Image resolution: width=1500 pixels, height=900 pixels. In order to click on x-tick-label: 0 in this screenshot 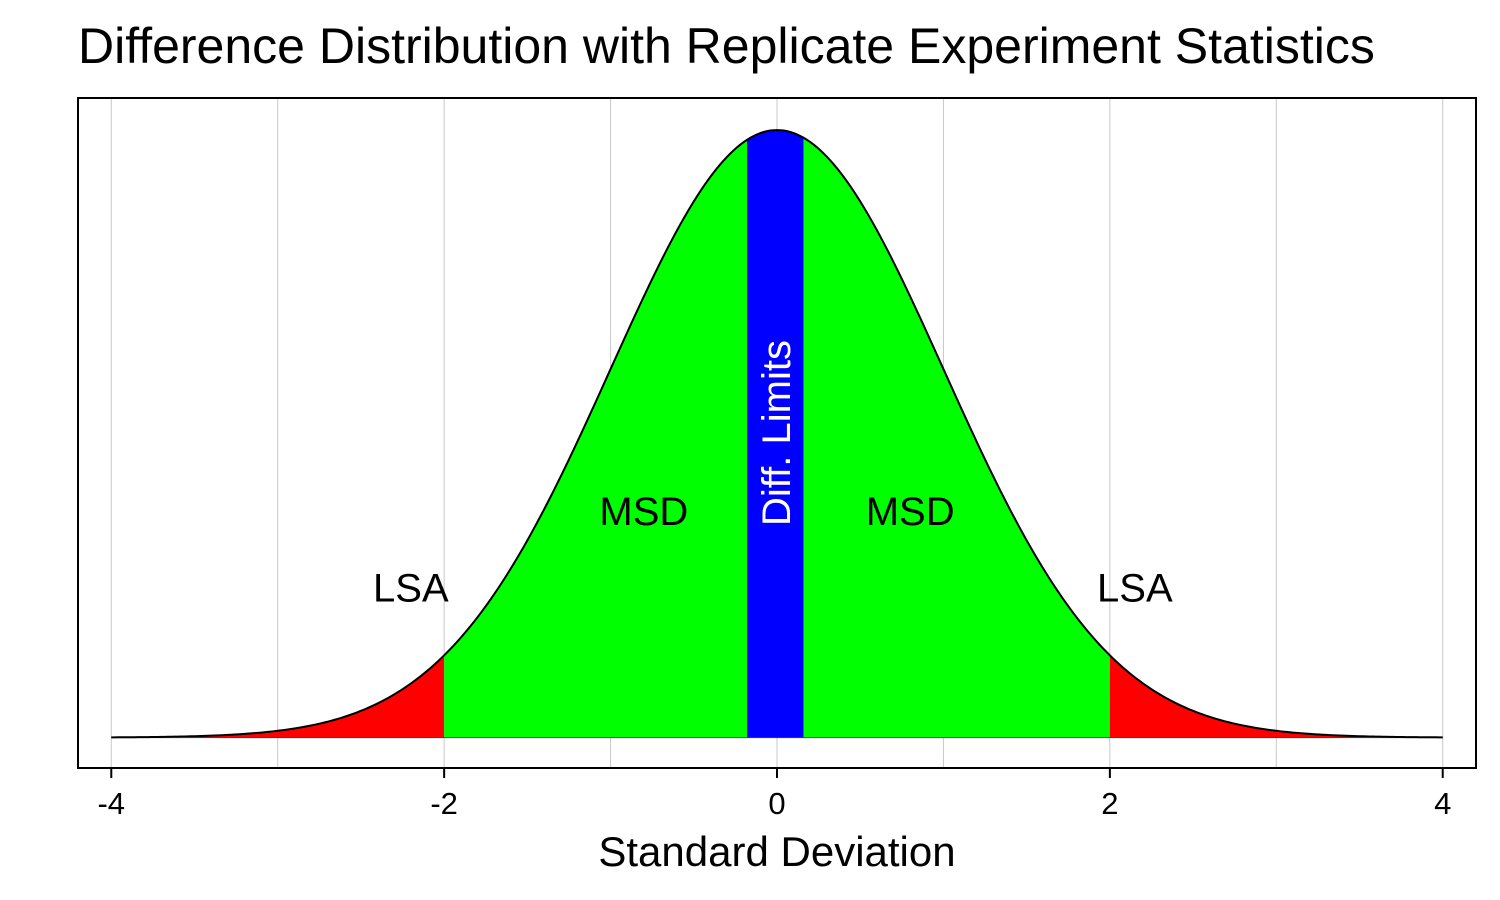, I will do `click(776, 803)`.